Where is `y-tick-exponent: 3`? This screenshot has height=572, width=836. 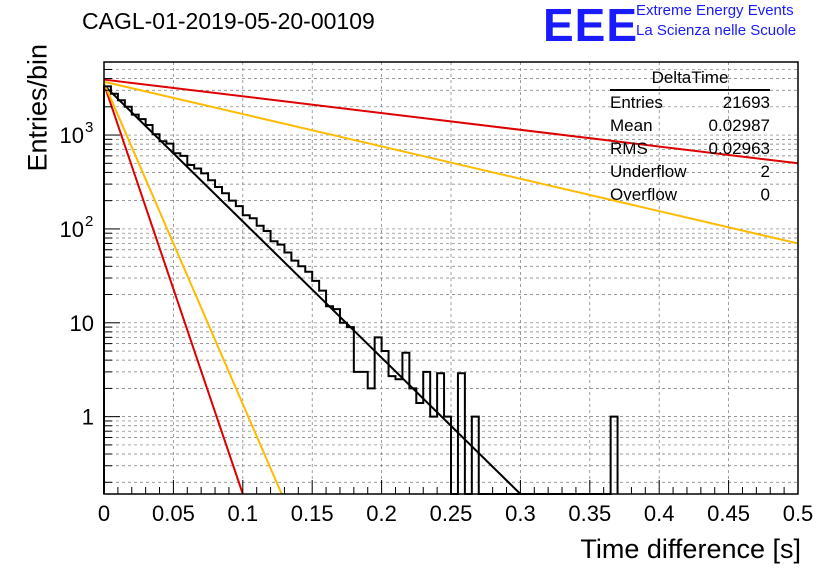
y-tick-exponent: 3 is located at coordinates (89, 127).